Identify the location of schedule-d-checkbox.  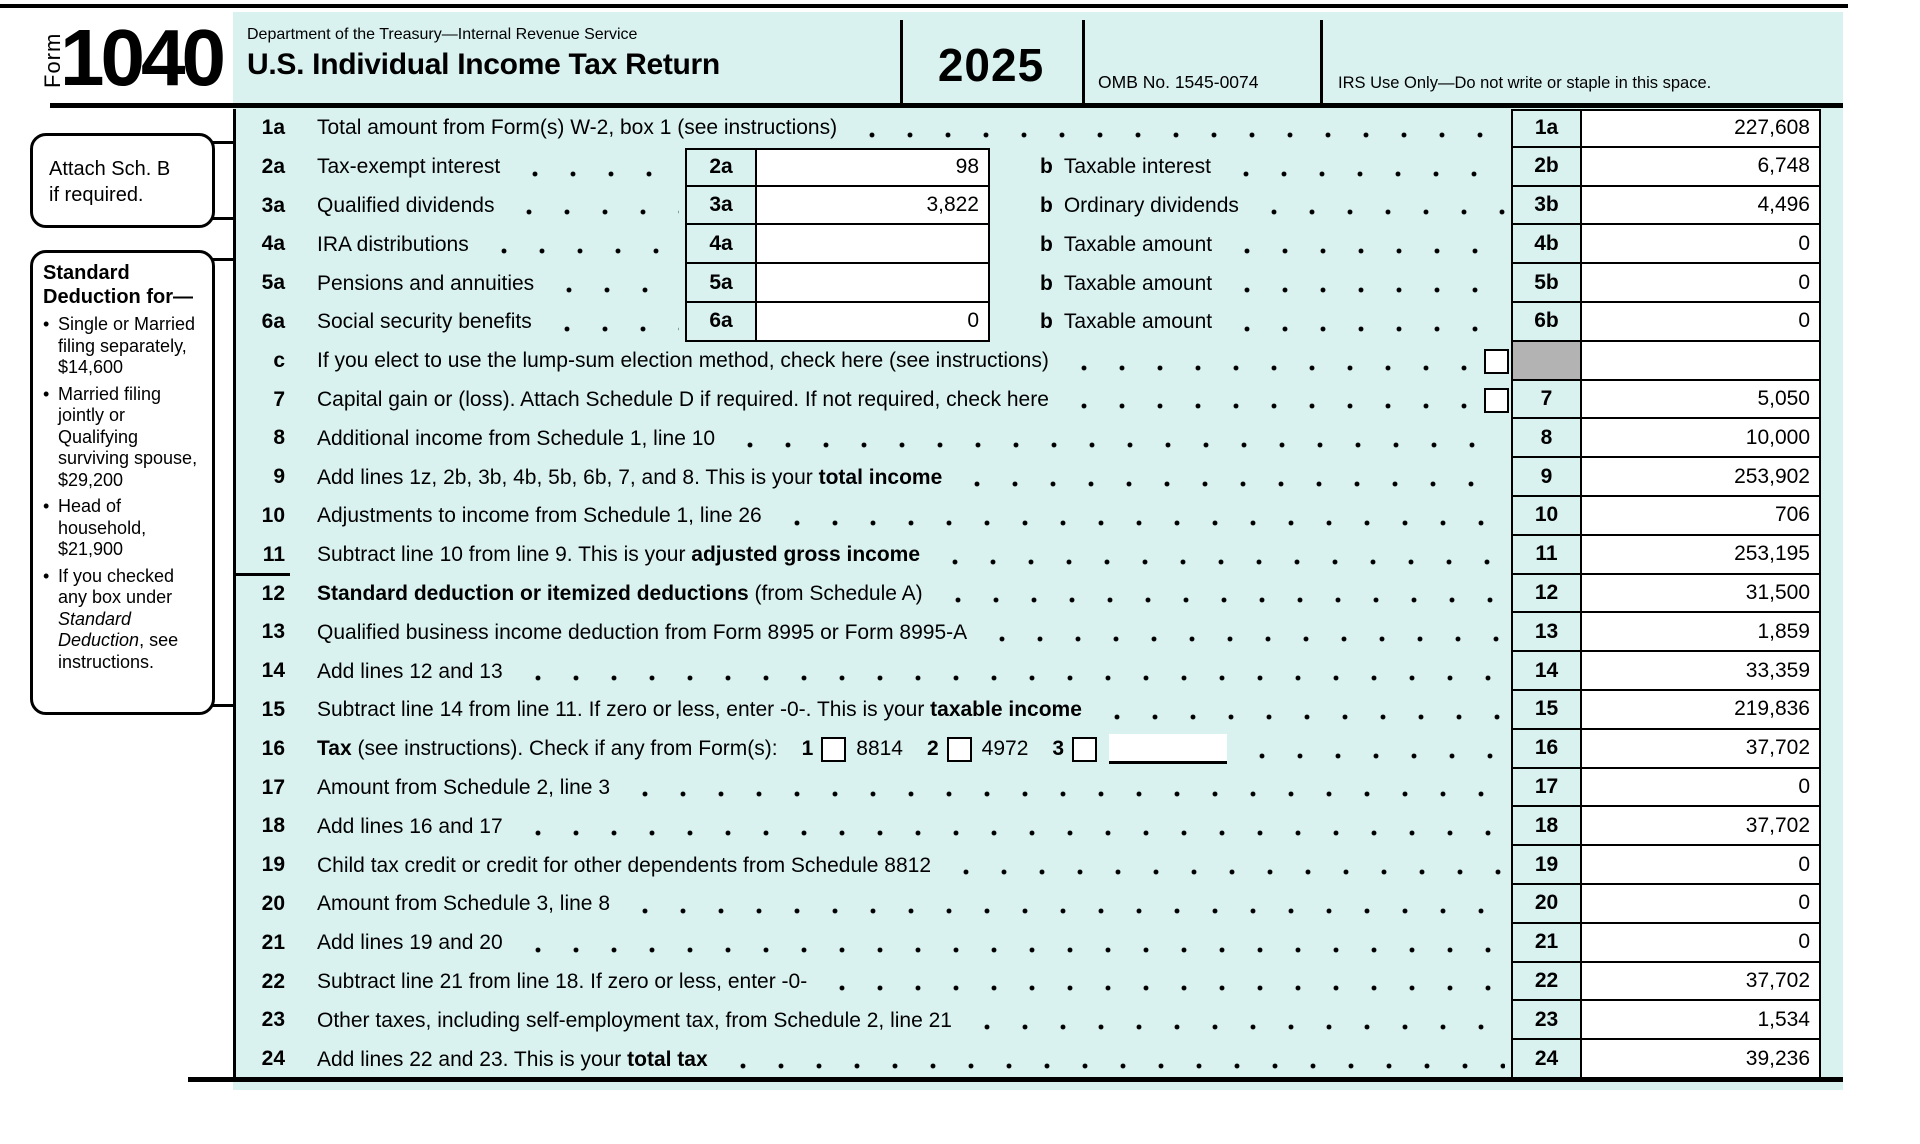
(1496, 400).